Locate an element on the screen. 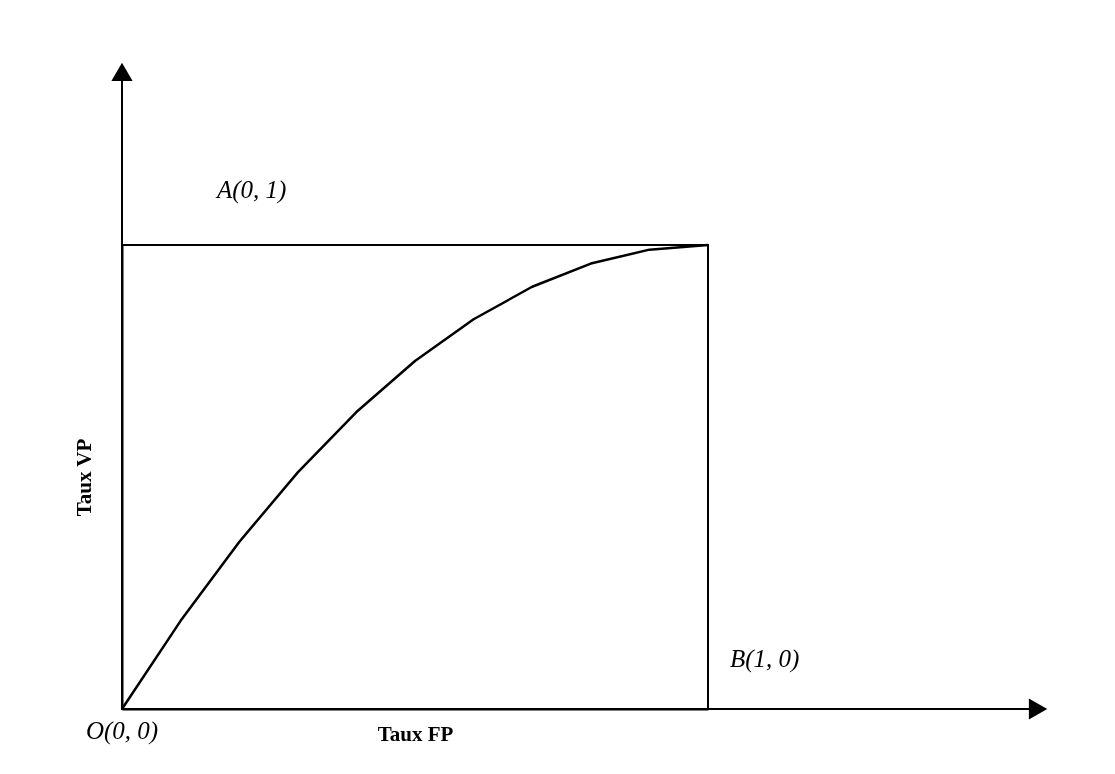 This screenshot has height=774, width=1115. text: B(1, 0) is located at coordinates (765, 659).